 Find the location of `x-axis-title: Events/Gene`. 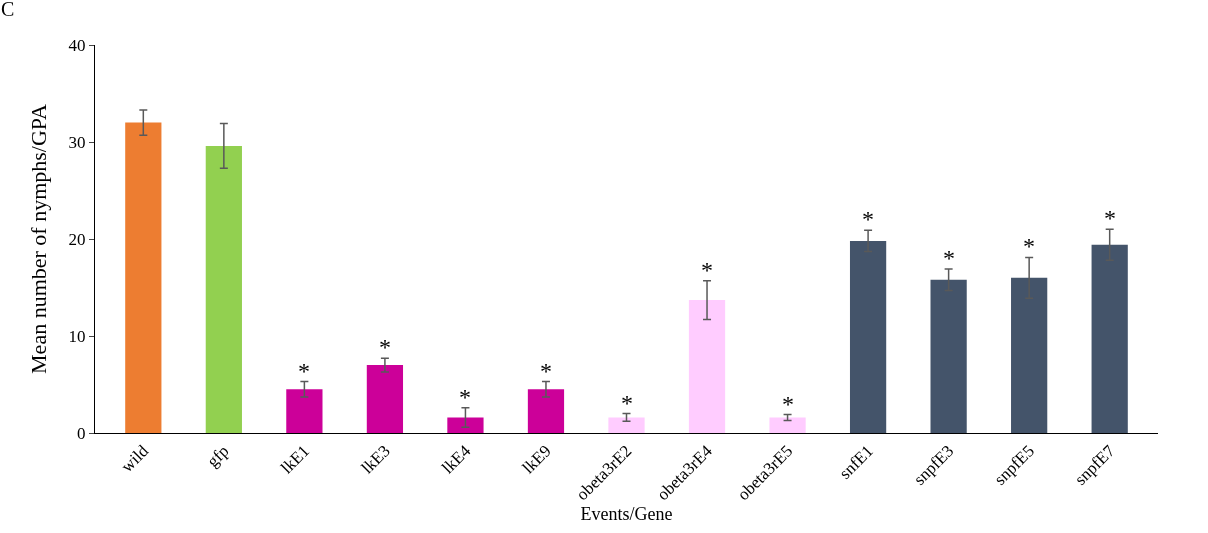

x-axis-title: Events/Gene is located at coordinates (626, 514).